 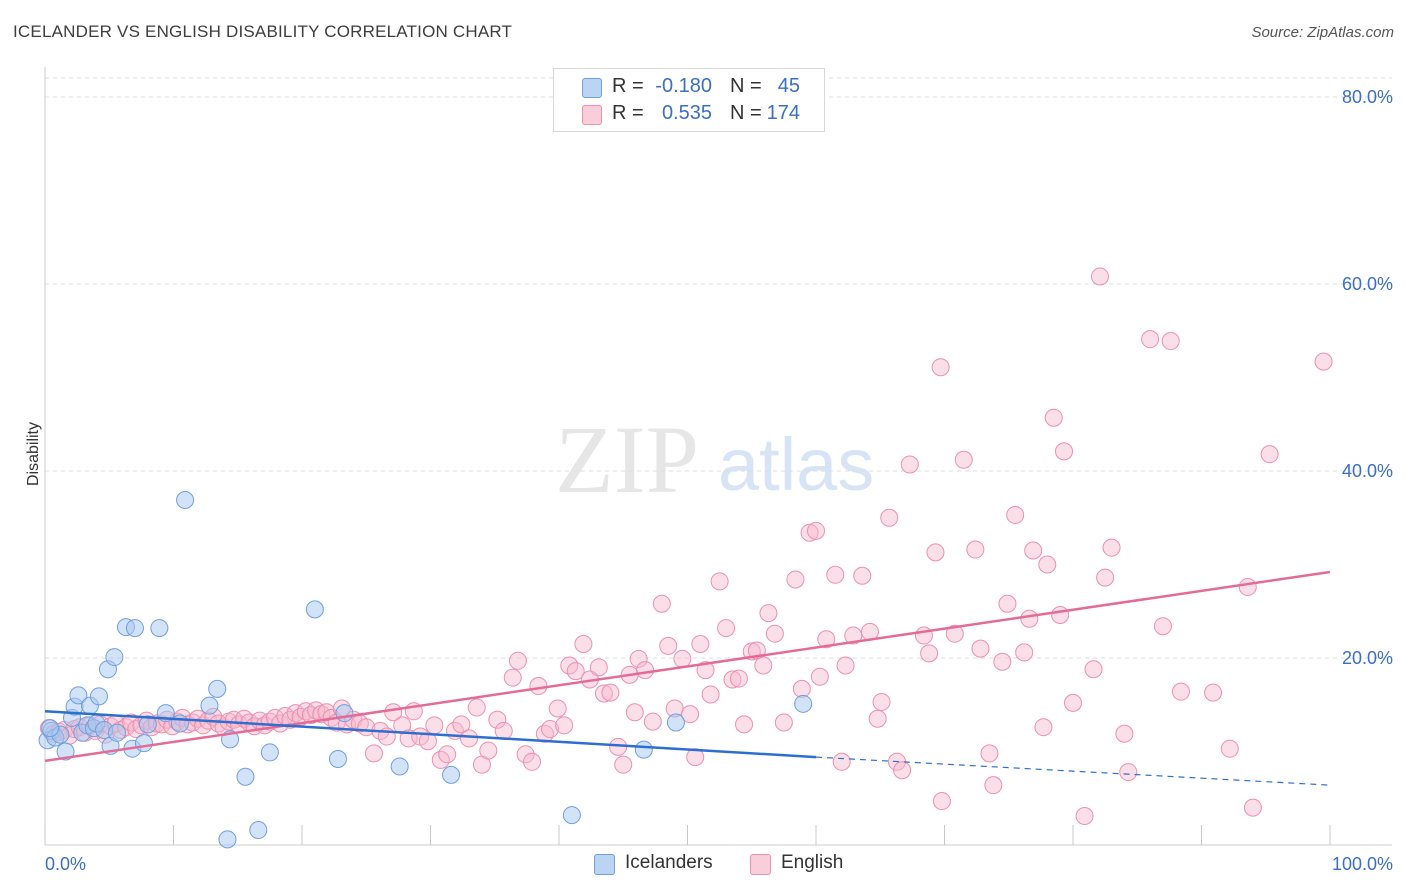 What do you see at coordinates (703, 865) in the screenshot?
I see `series-legend: Icelanders English` at bounding box center [703, 865].